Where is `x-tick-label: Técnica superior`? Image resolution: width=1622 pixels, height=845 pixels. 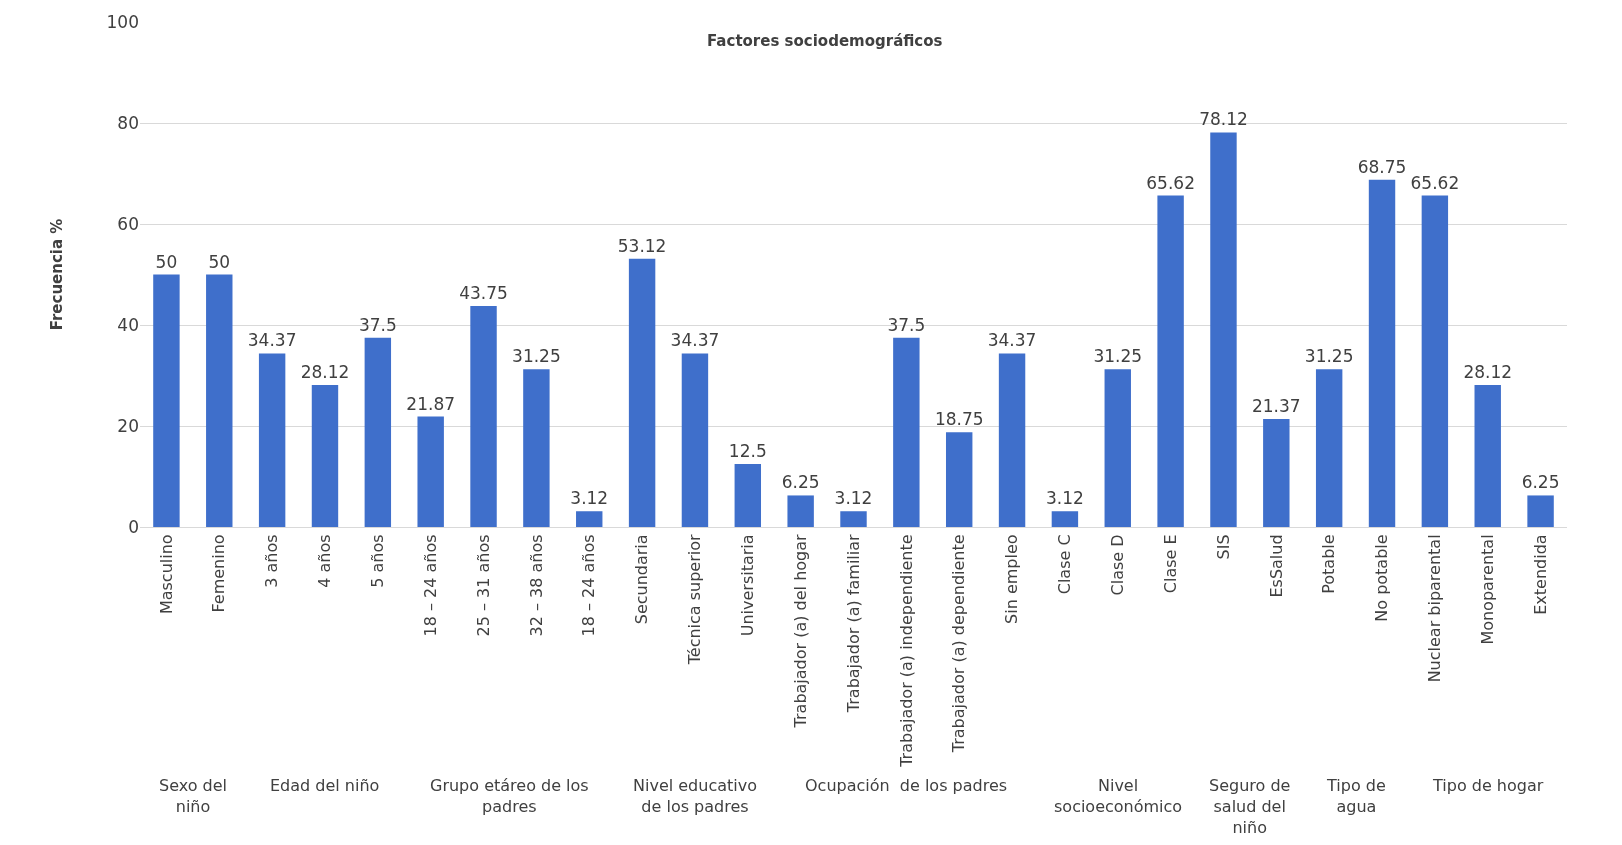 x-tick-label: Técnica superior is located at coordinates (695, 599).